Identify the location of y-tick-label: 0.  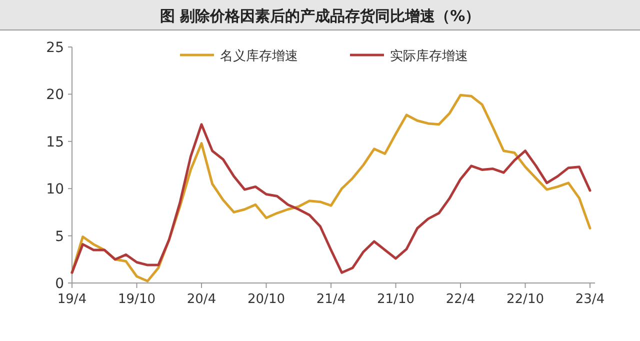
(59, 284).